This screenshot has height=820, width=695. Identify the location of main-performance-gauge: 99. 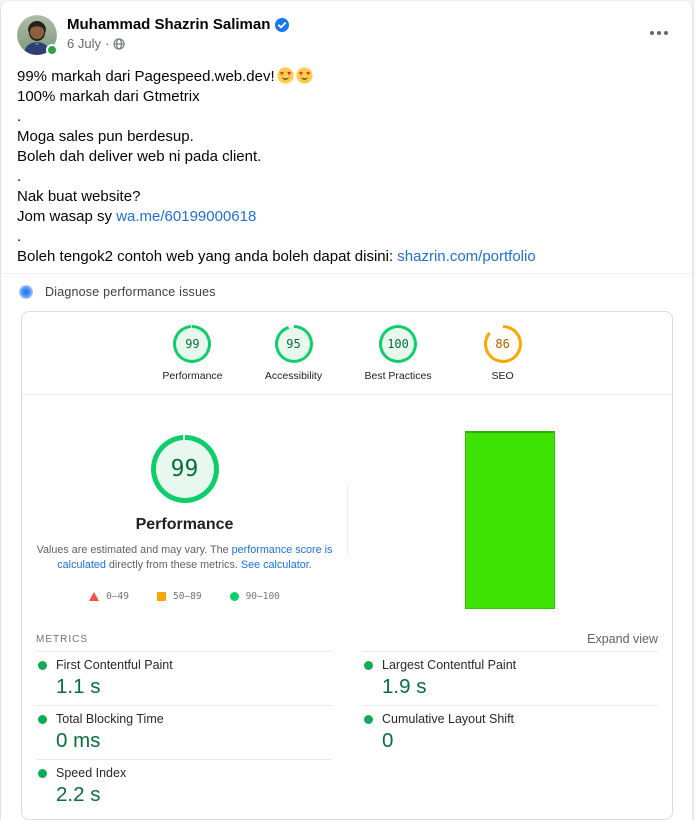
(184, 469).